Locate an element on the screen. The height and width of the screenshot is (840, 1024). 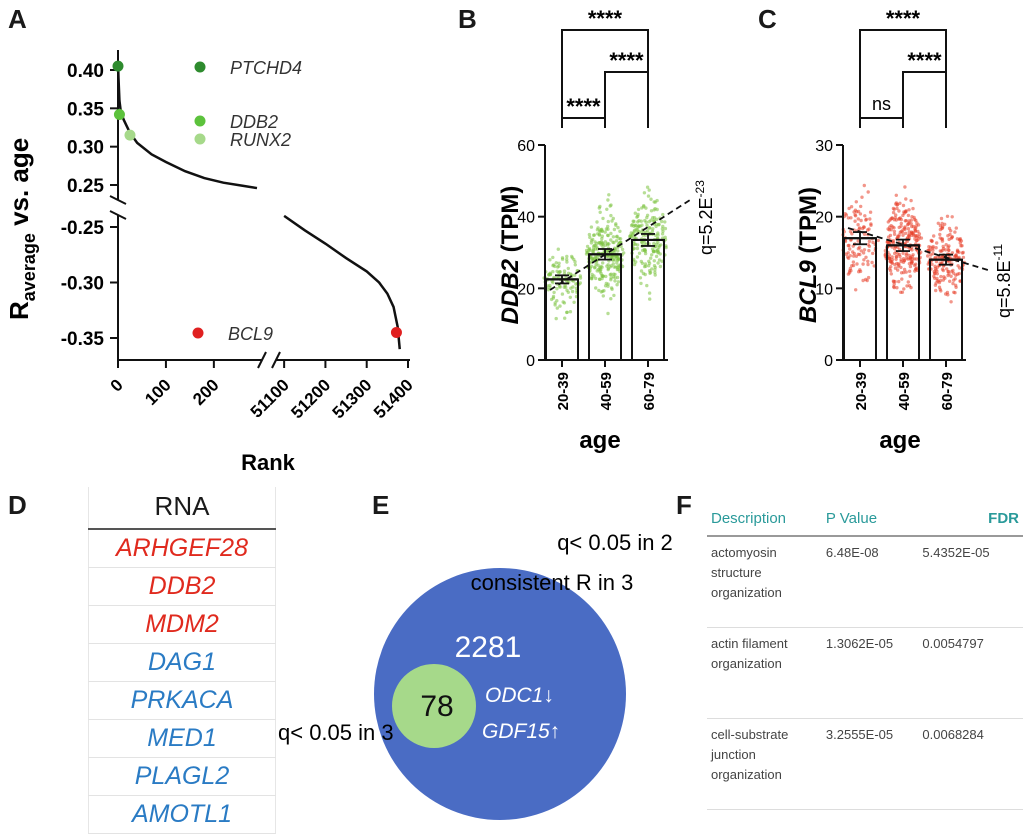
panel-letter-d: D is located at coordinates (17, 505).